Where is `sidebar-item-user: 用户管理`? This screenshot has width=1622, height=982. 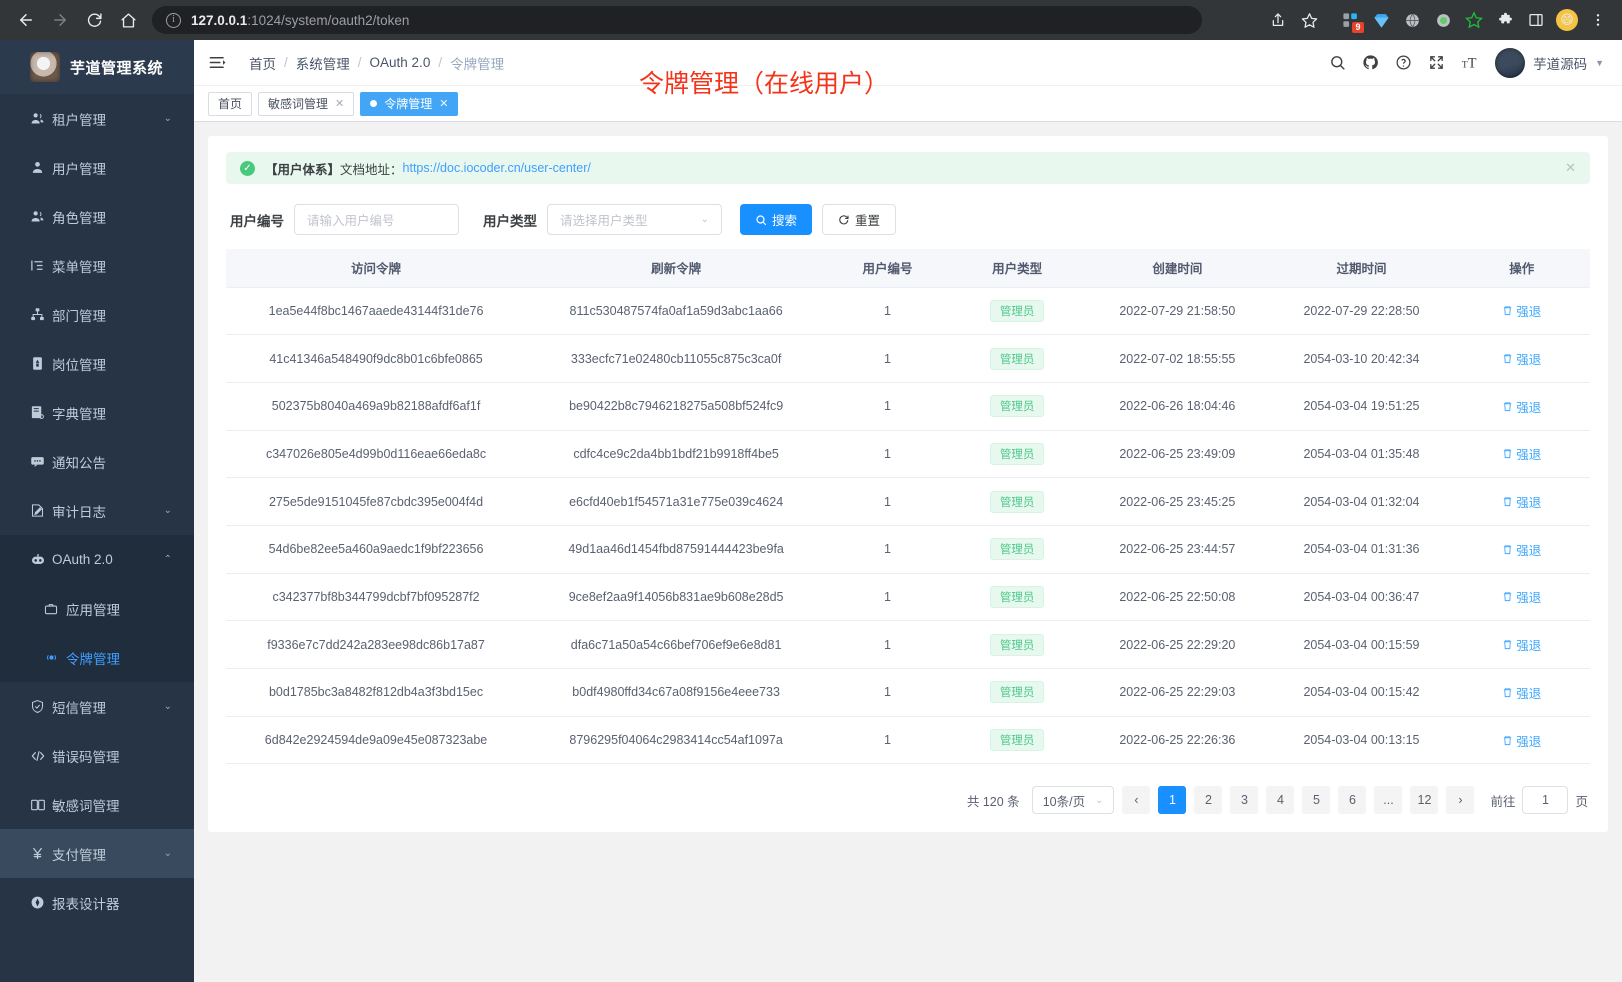
sidebar-item-user: 用户管理 is located at coordinates (97, 167).